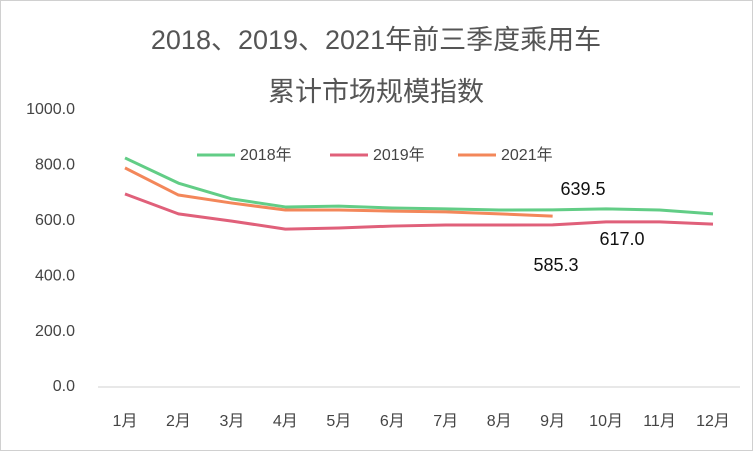 The image size is (753, 451). What do you see at coordinates (659, 421) in the screenshot?
I see `x-tick-label: 11月` at bounding box center [659, 421].